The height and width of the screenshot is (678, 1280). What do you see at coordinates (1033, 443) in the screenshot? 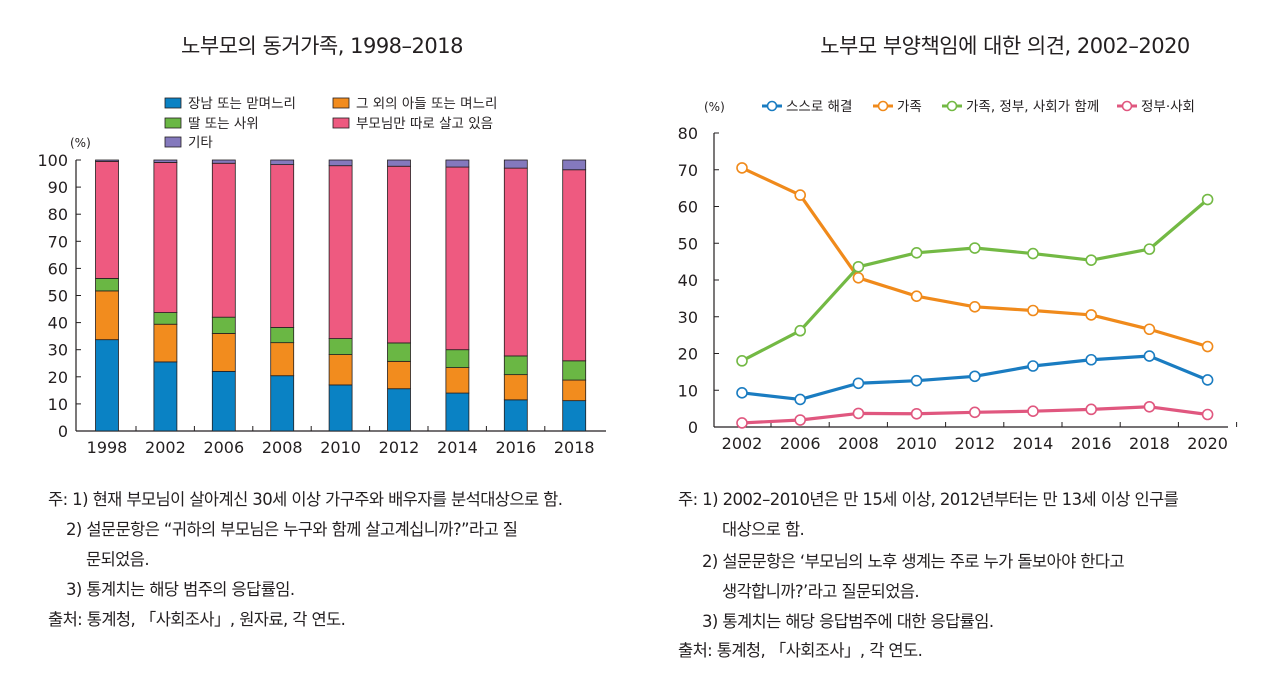
I see `right-x-tick-label: 2014` at bounding box center [1033, 443].